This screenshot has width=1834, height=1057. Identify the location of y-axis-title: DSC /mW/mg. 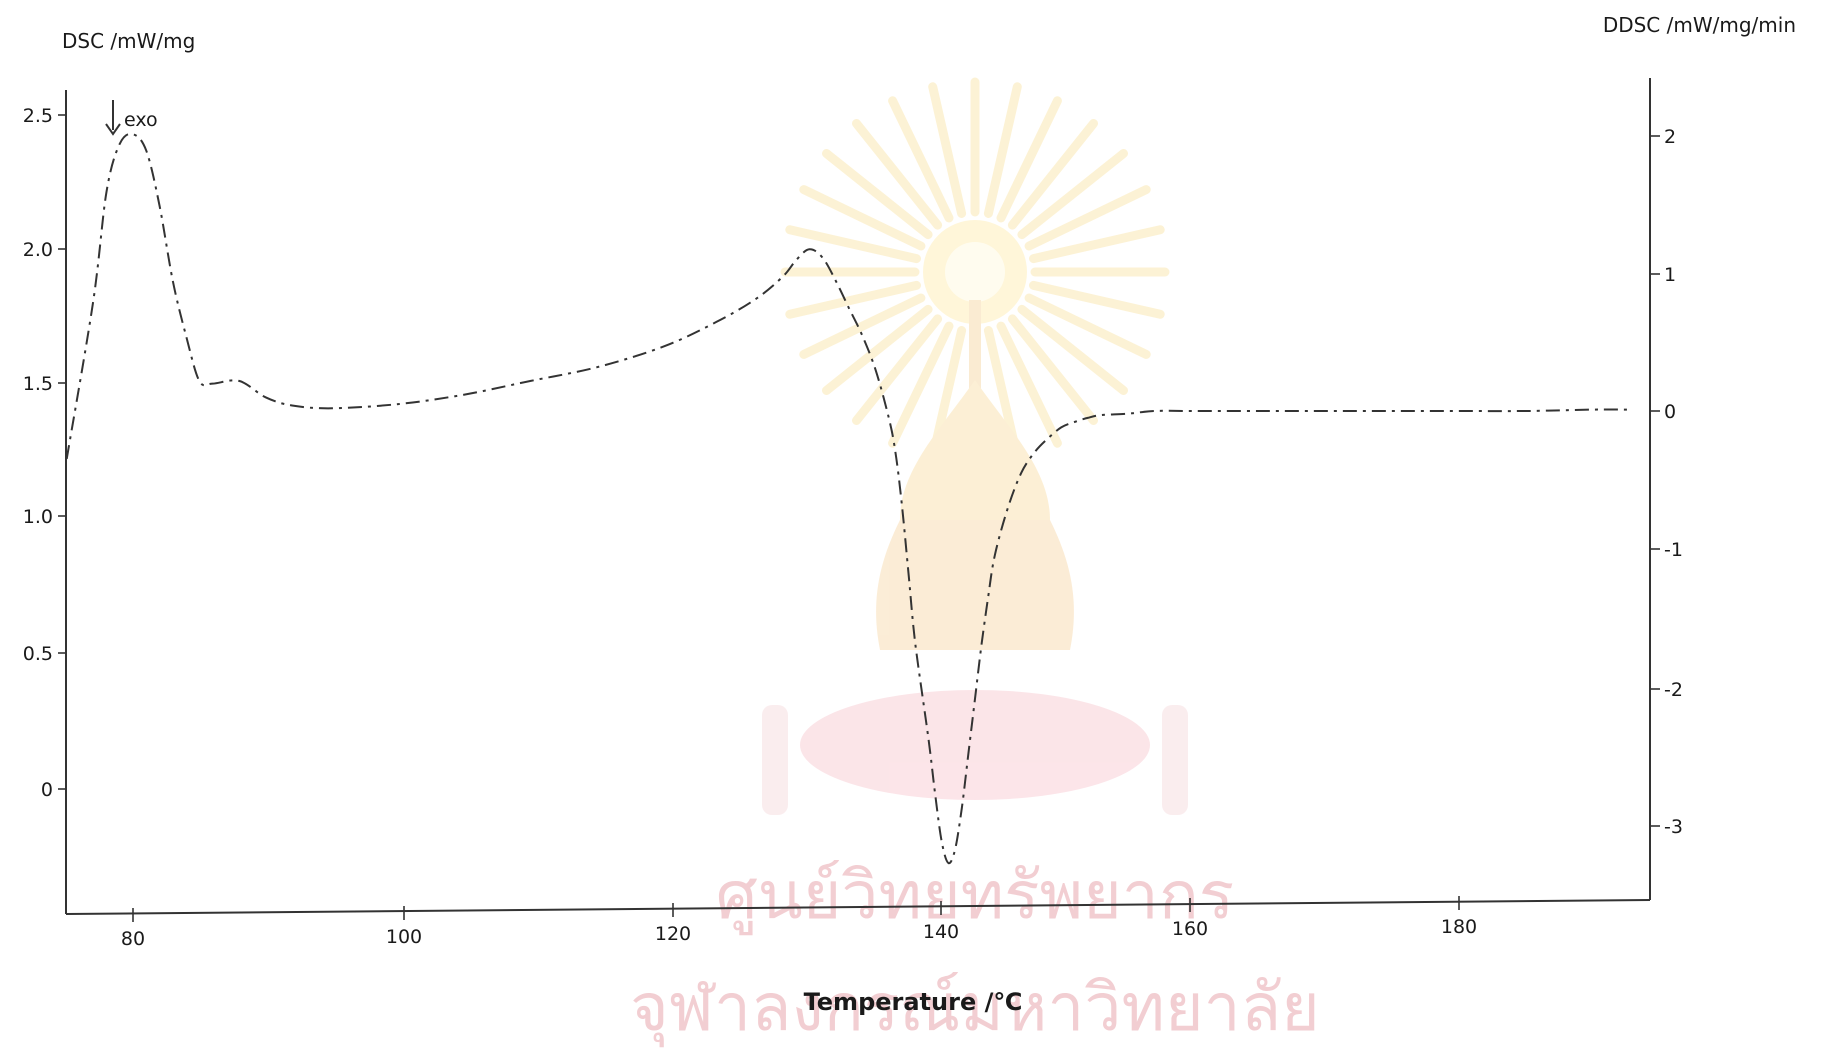
(128, 41).